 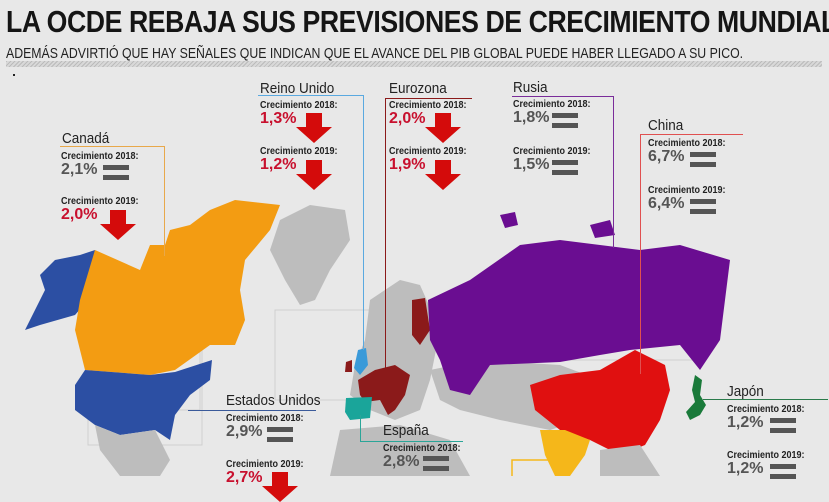 I want to click on greenland-shape, so click(x=310, y=255).